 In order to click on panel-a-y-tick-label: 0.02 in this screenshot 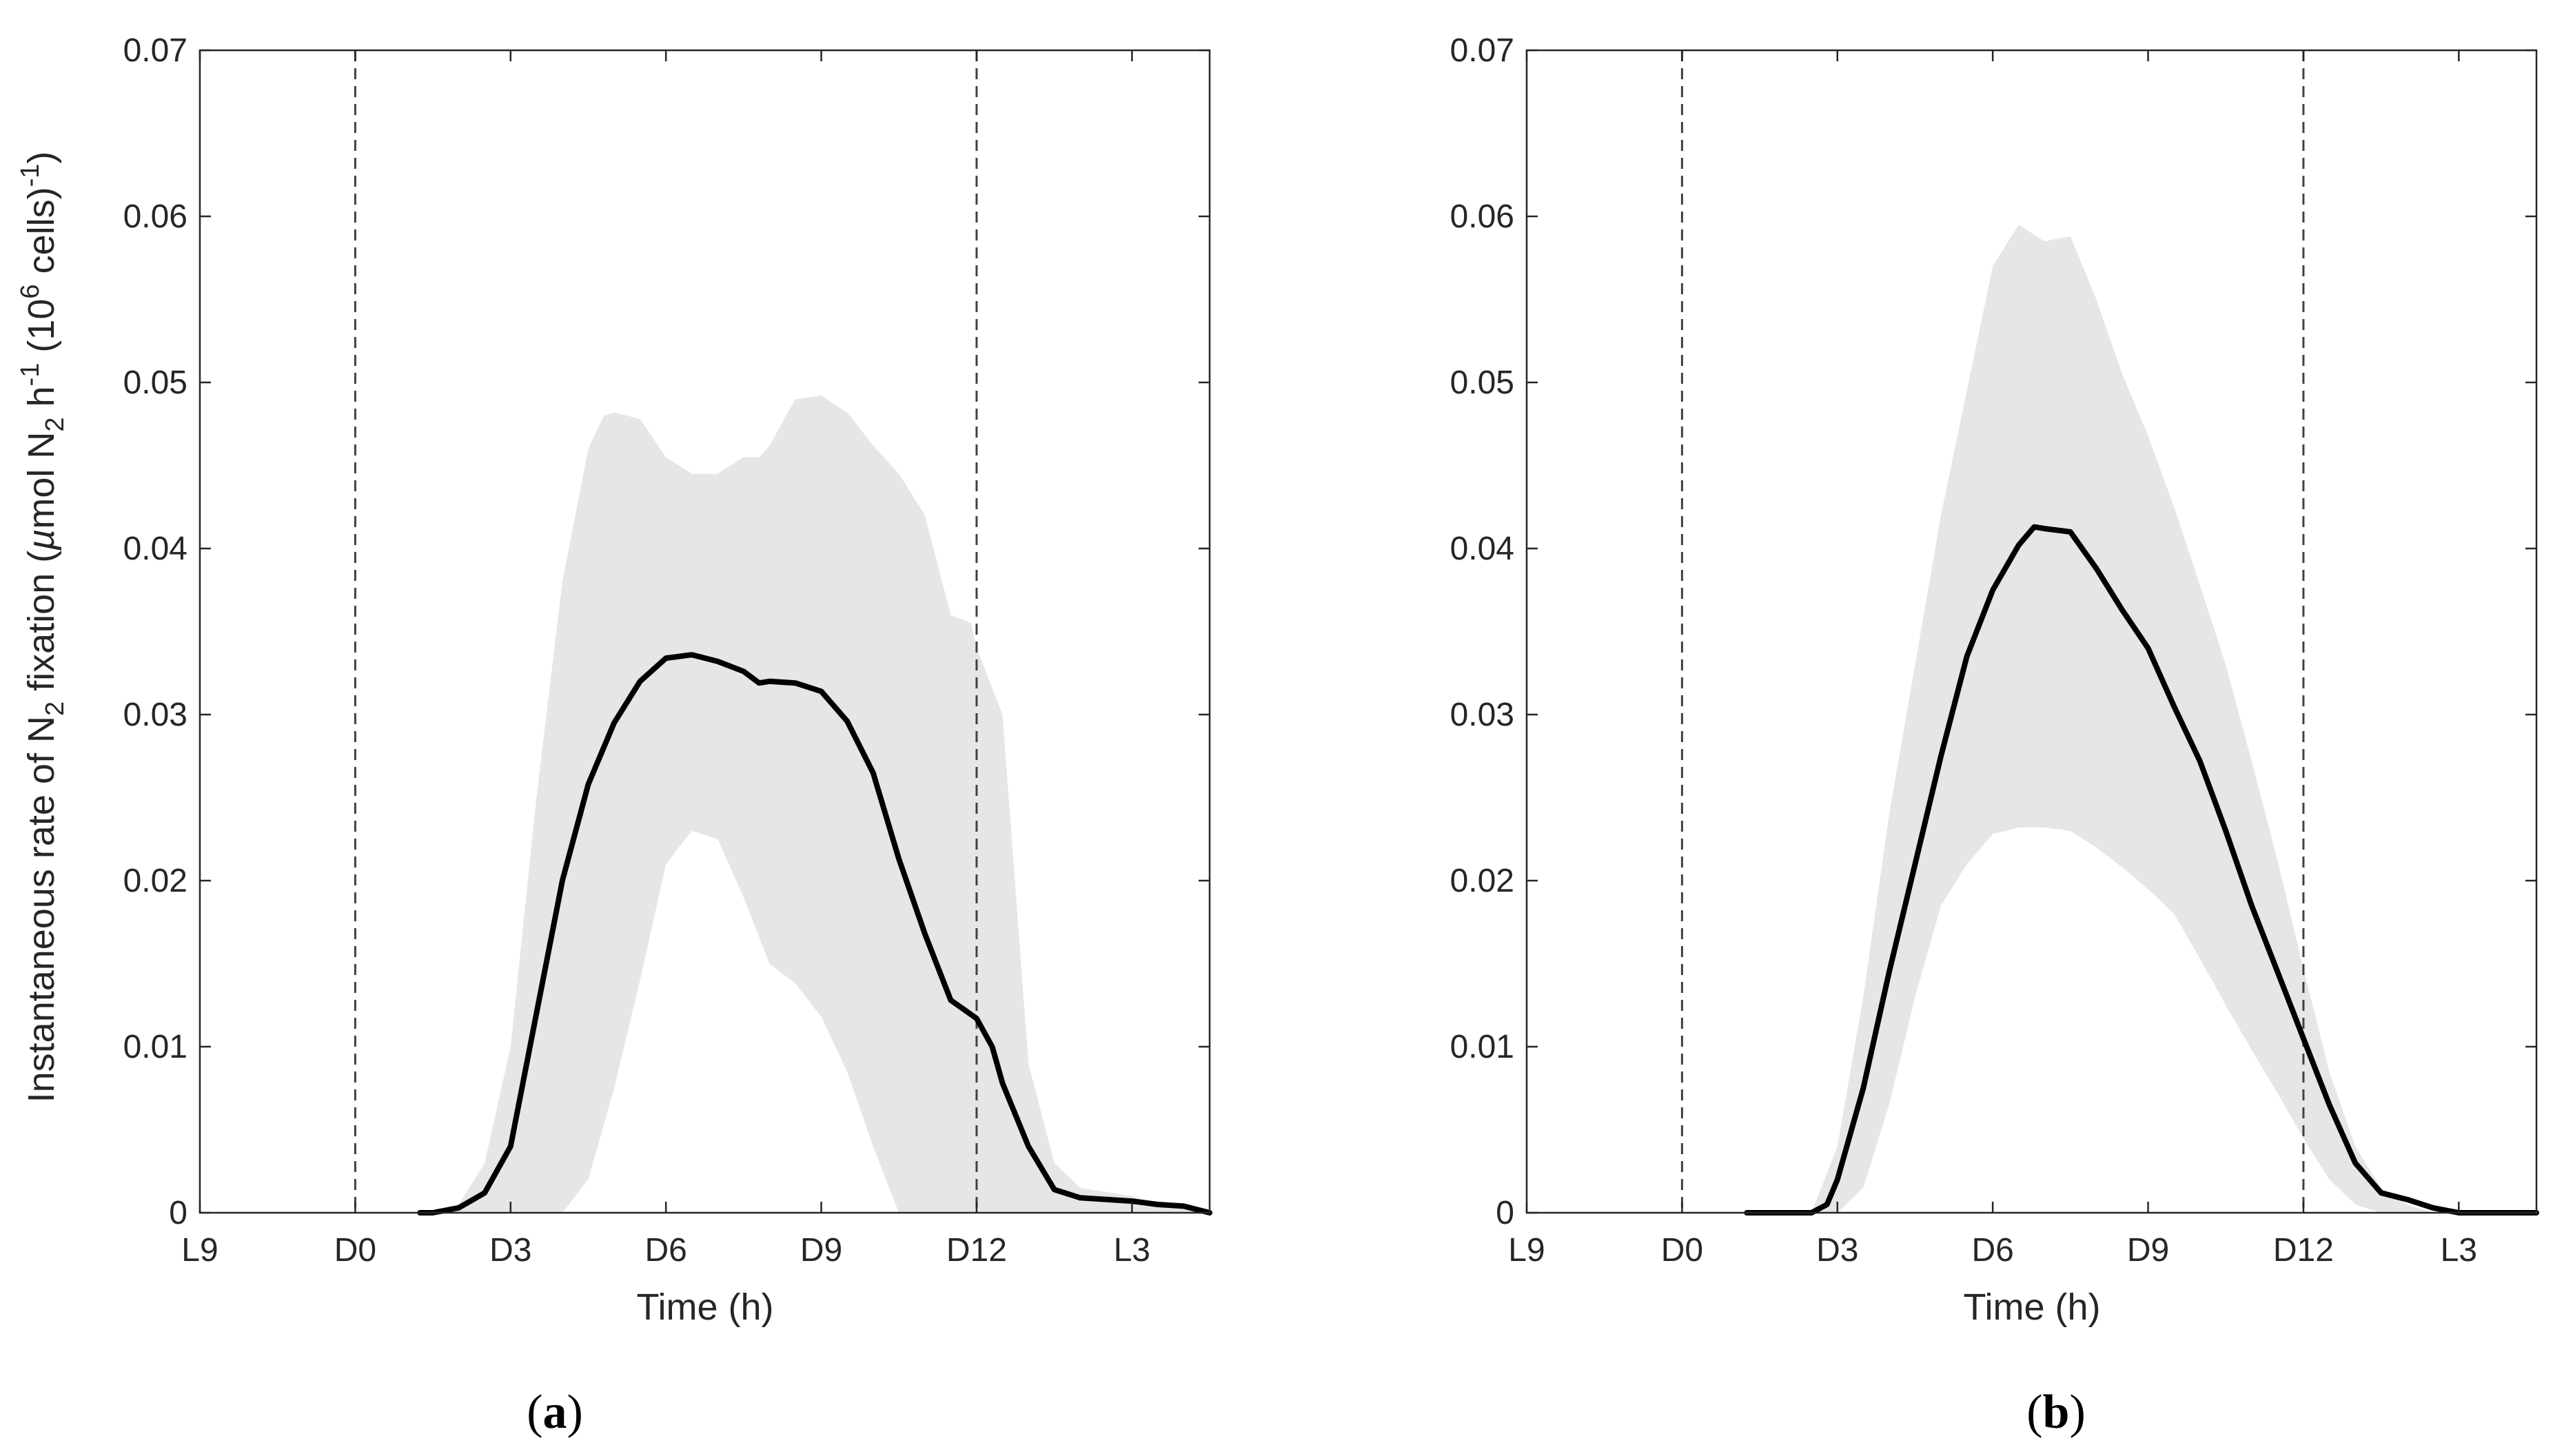, I will do `click(155, 881)`.